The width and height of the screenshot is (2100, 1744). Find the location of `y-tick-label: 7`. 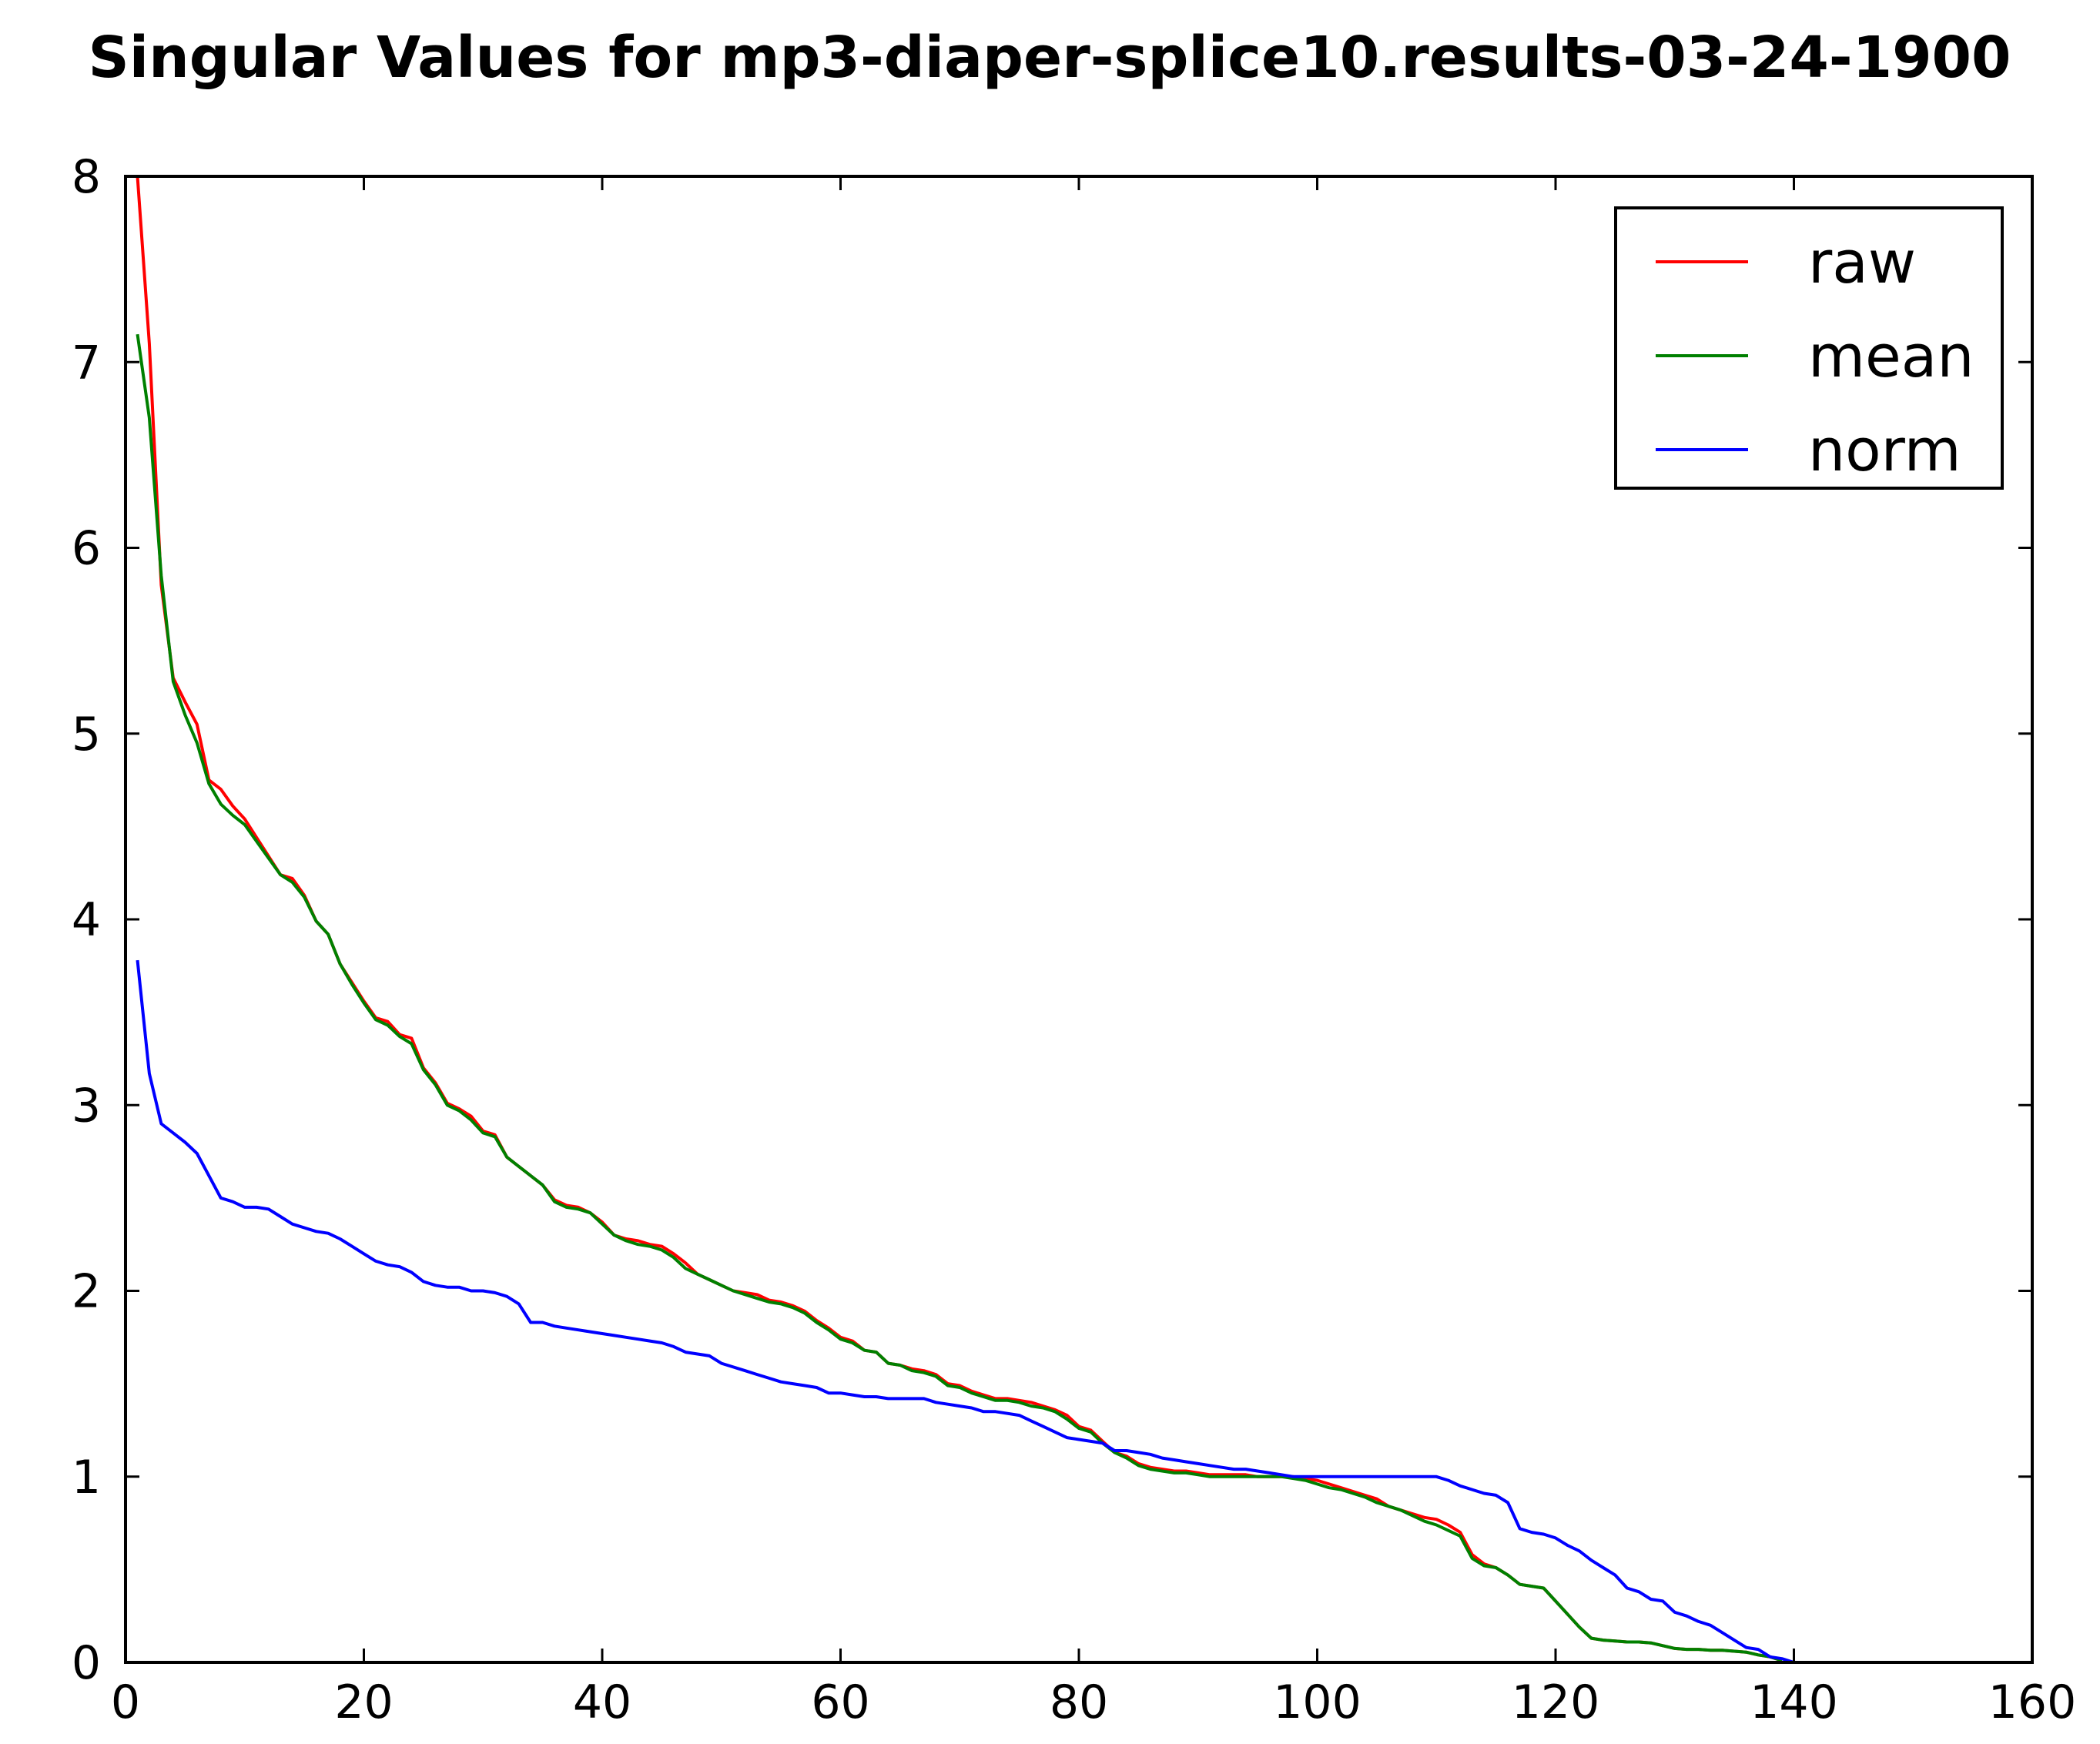

y-tick-label: 7 is located at coordinates (86, 363).